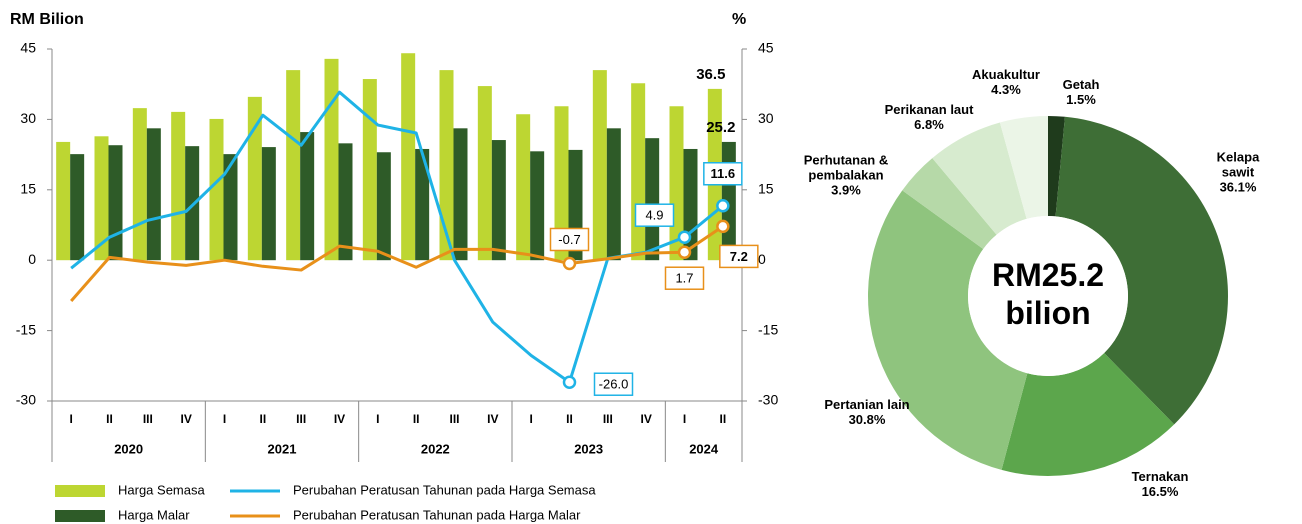 The image size is (1302, 524). What do you see at coordinates (846, 167) in the screenshot?
I see `slice-name: Perhutanan & pembalakan` at bounding box center [846, 167].